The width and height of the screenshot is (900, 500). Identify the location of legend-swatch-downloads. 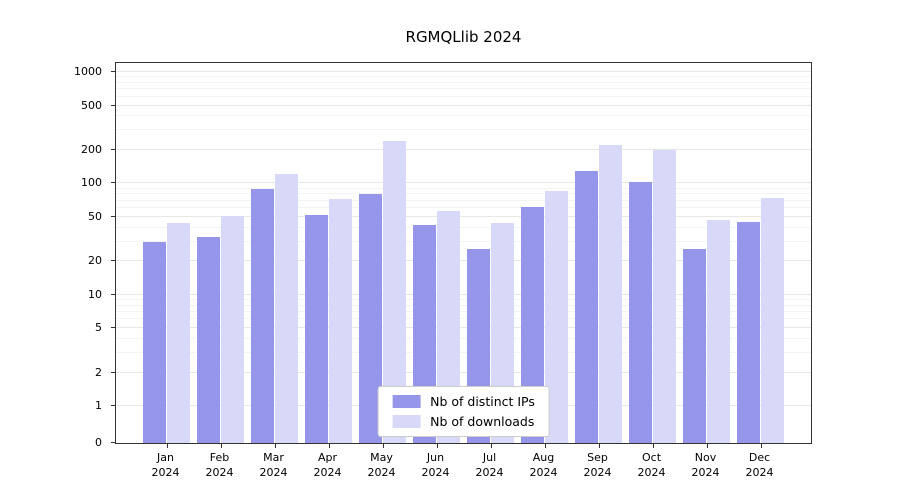
(406, 421).